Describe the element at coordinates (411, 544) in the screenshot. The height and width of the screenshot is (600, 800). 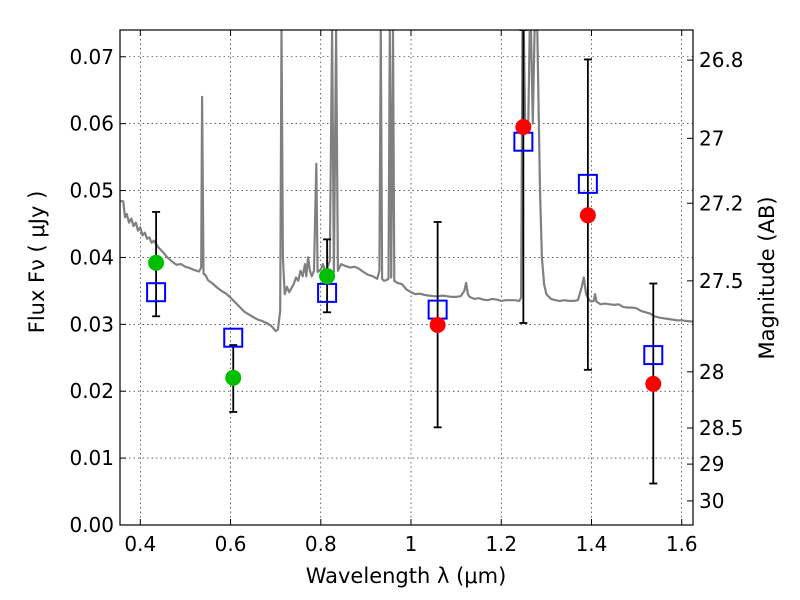
I see `x-tick-label: 1` at that location.